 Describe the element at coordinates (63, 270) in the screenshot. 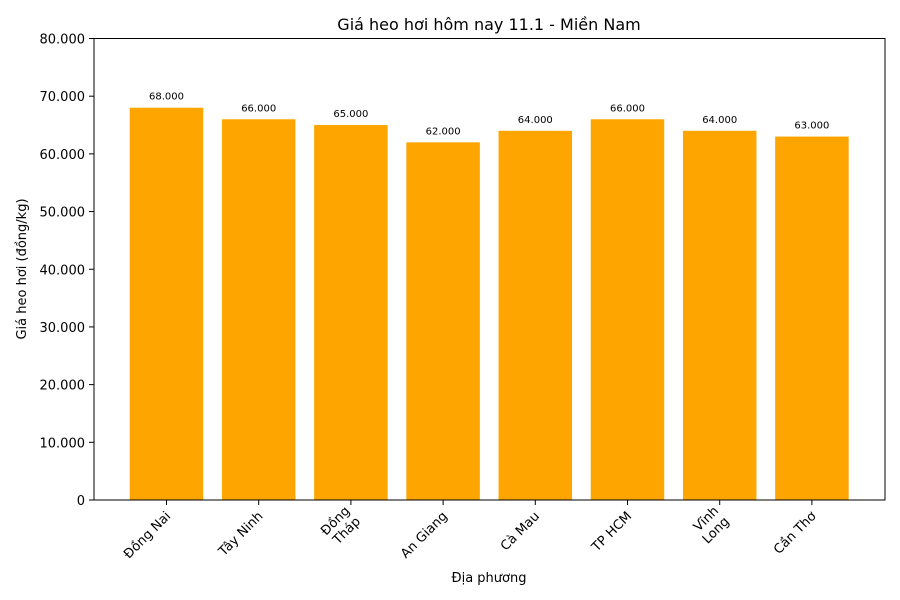

I see `y-tick-label: 40.000` at that location.